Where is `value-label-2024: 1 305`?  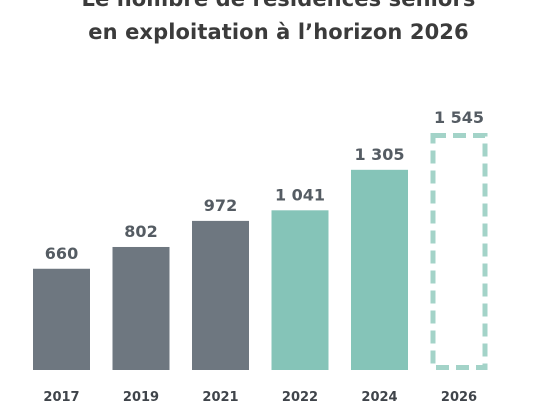
value-label-2024: 1 305 is located at coordinates (379, 154).